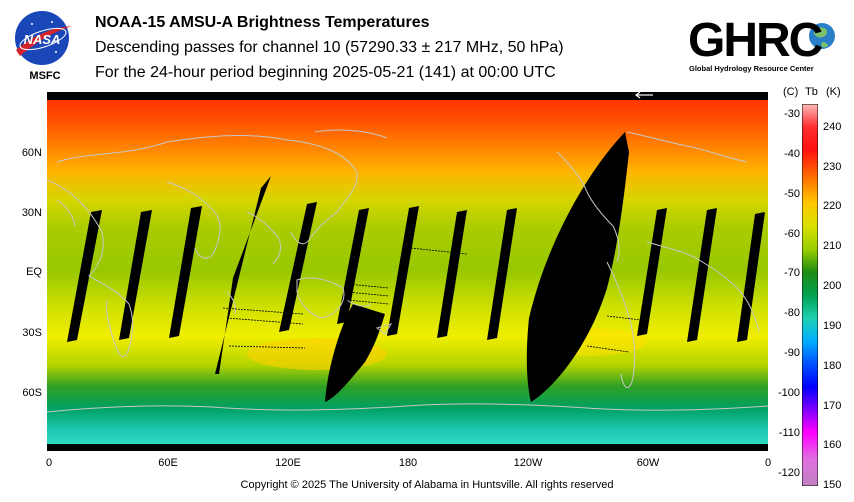  Describe the element at coordinates (31, 153) in the screenshot. I see `lat-label-60n: 60N` at that location.